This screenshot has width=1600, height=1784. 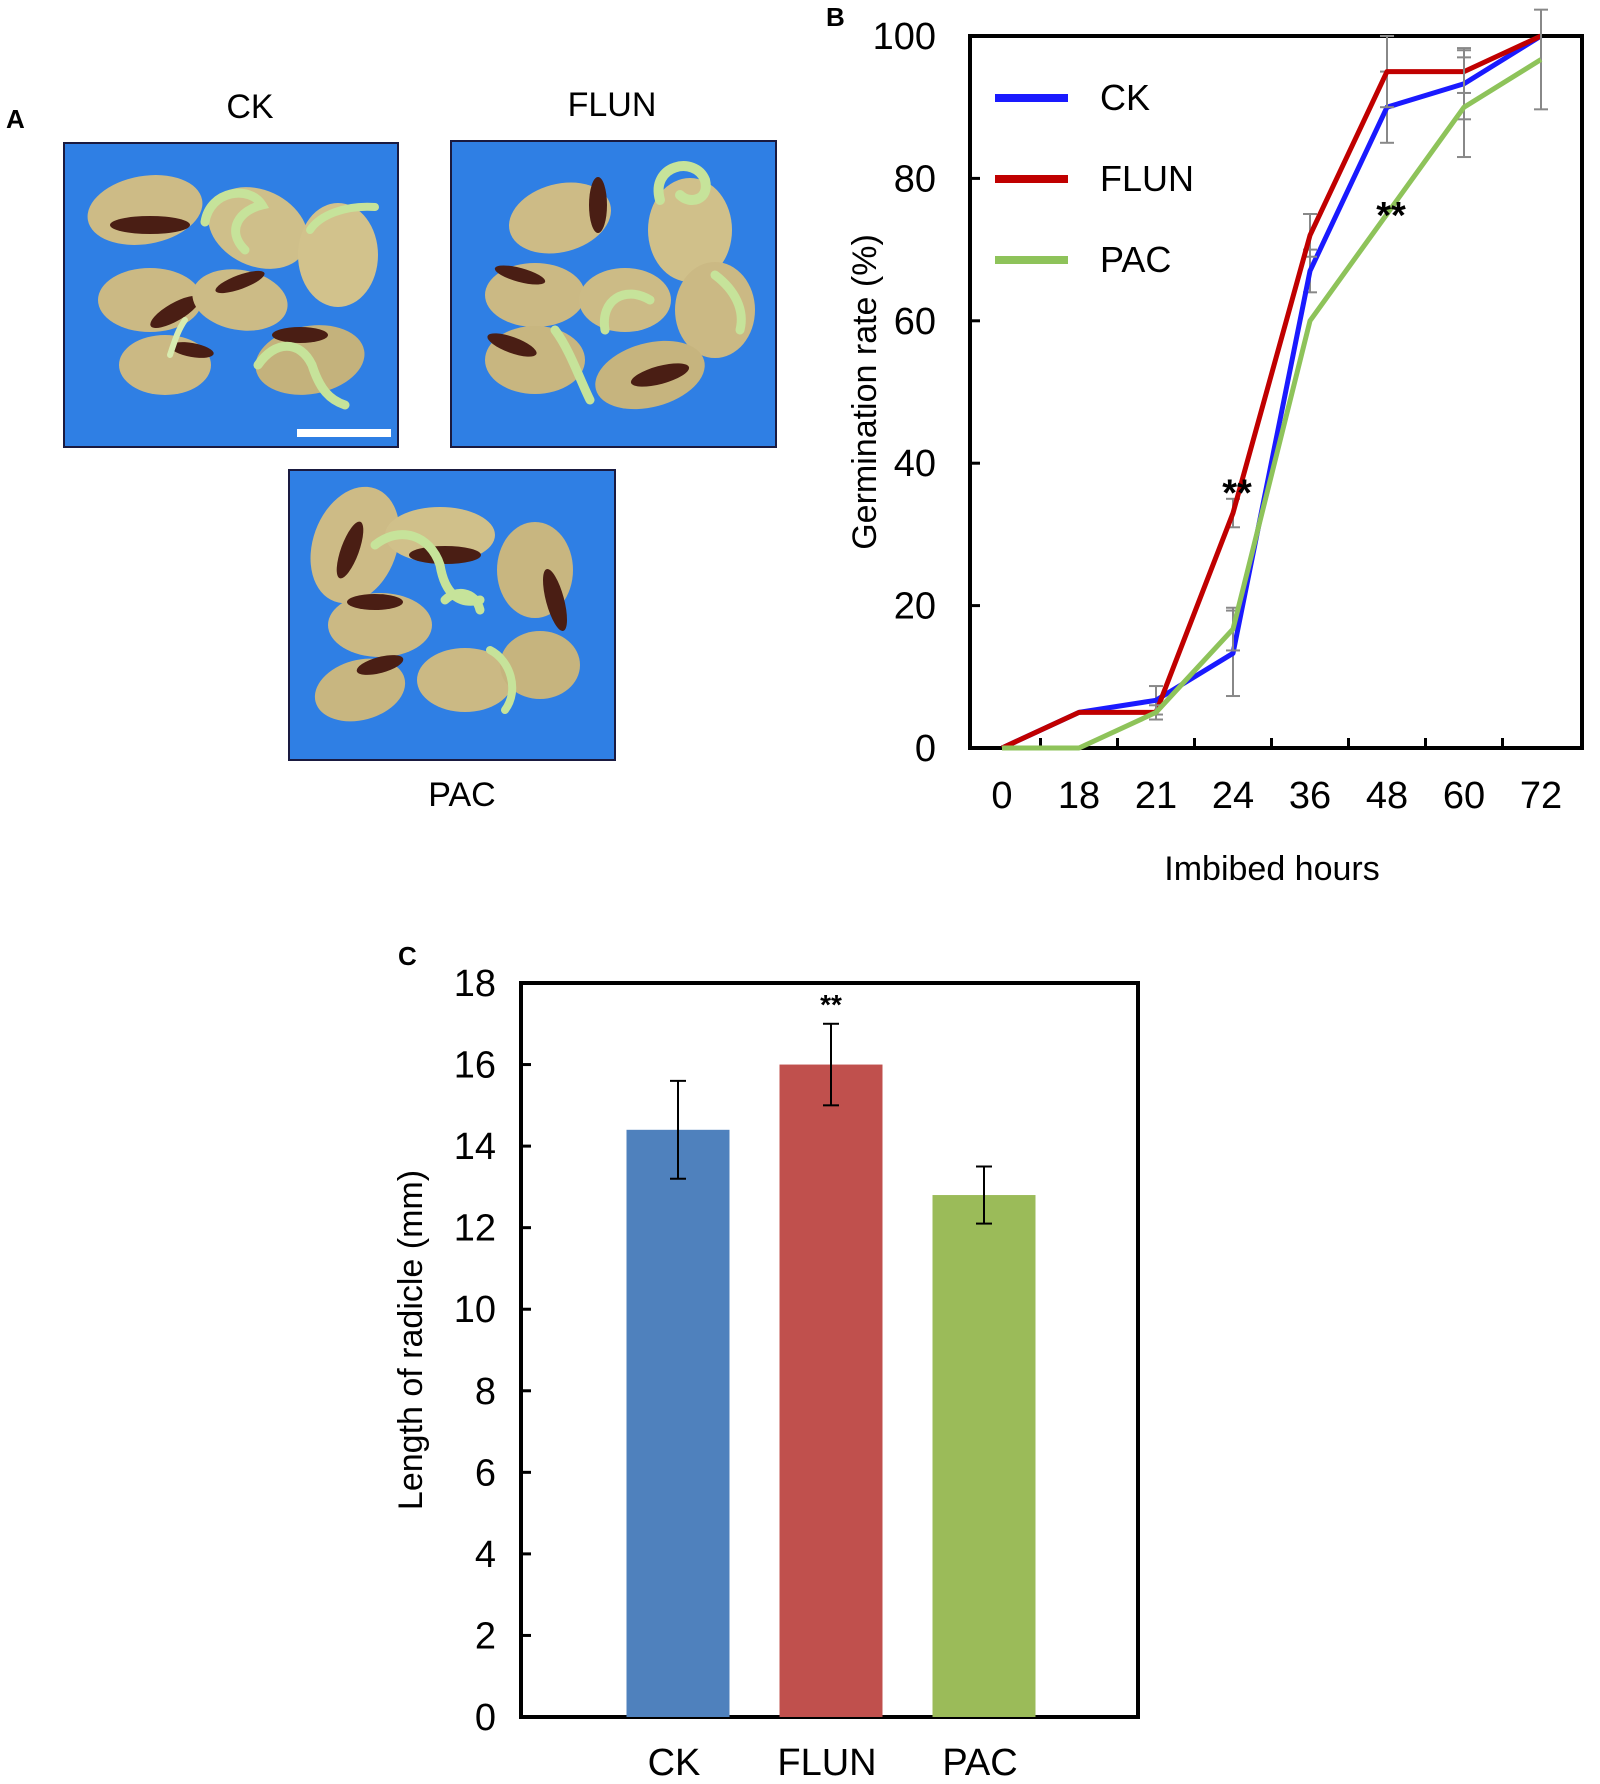 What do you see at coordinates (1310, 796) in the screenshot?
I see `x-tick-label: 36` at bounding box center [1310, 796].